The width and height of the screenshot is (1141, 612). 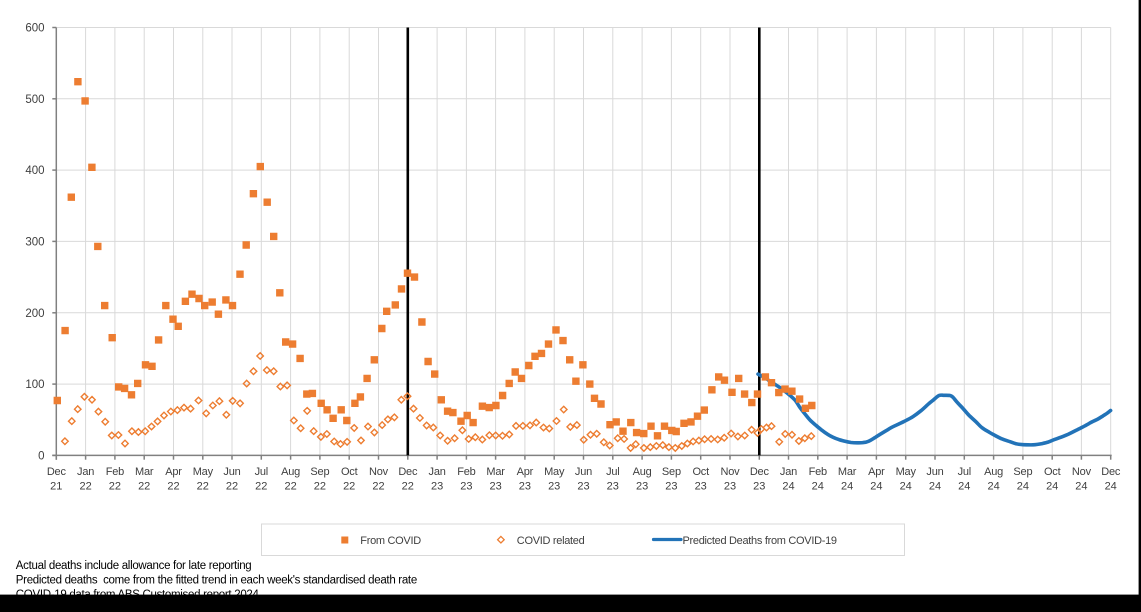 I want to click on svg-text: 500, so click(x=34, y=100).